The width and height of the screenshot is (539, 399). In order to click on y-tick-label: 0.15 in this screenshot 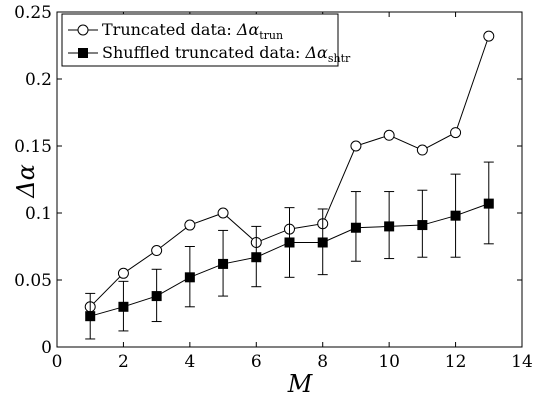, I will do `click(33, 147)`.